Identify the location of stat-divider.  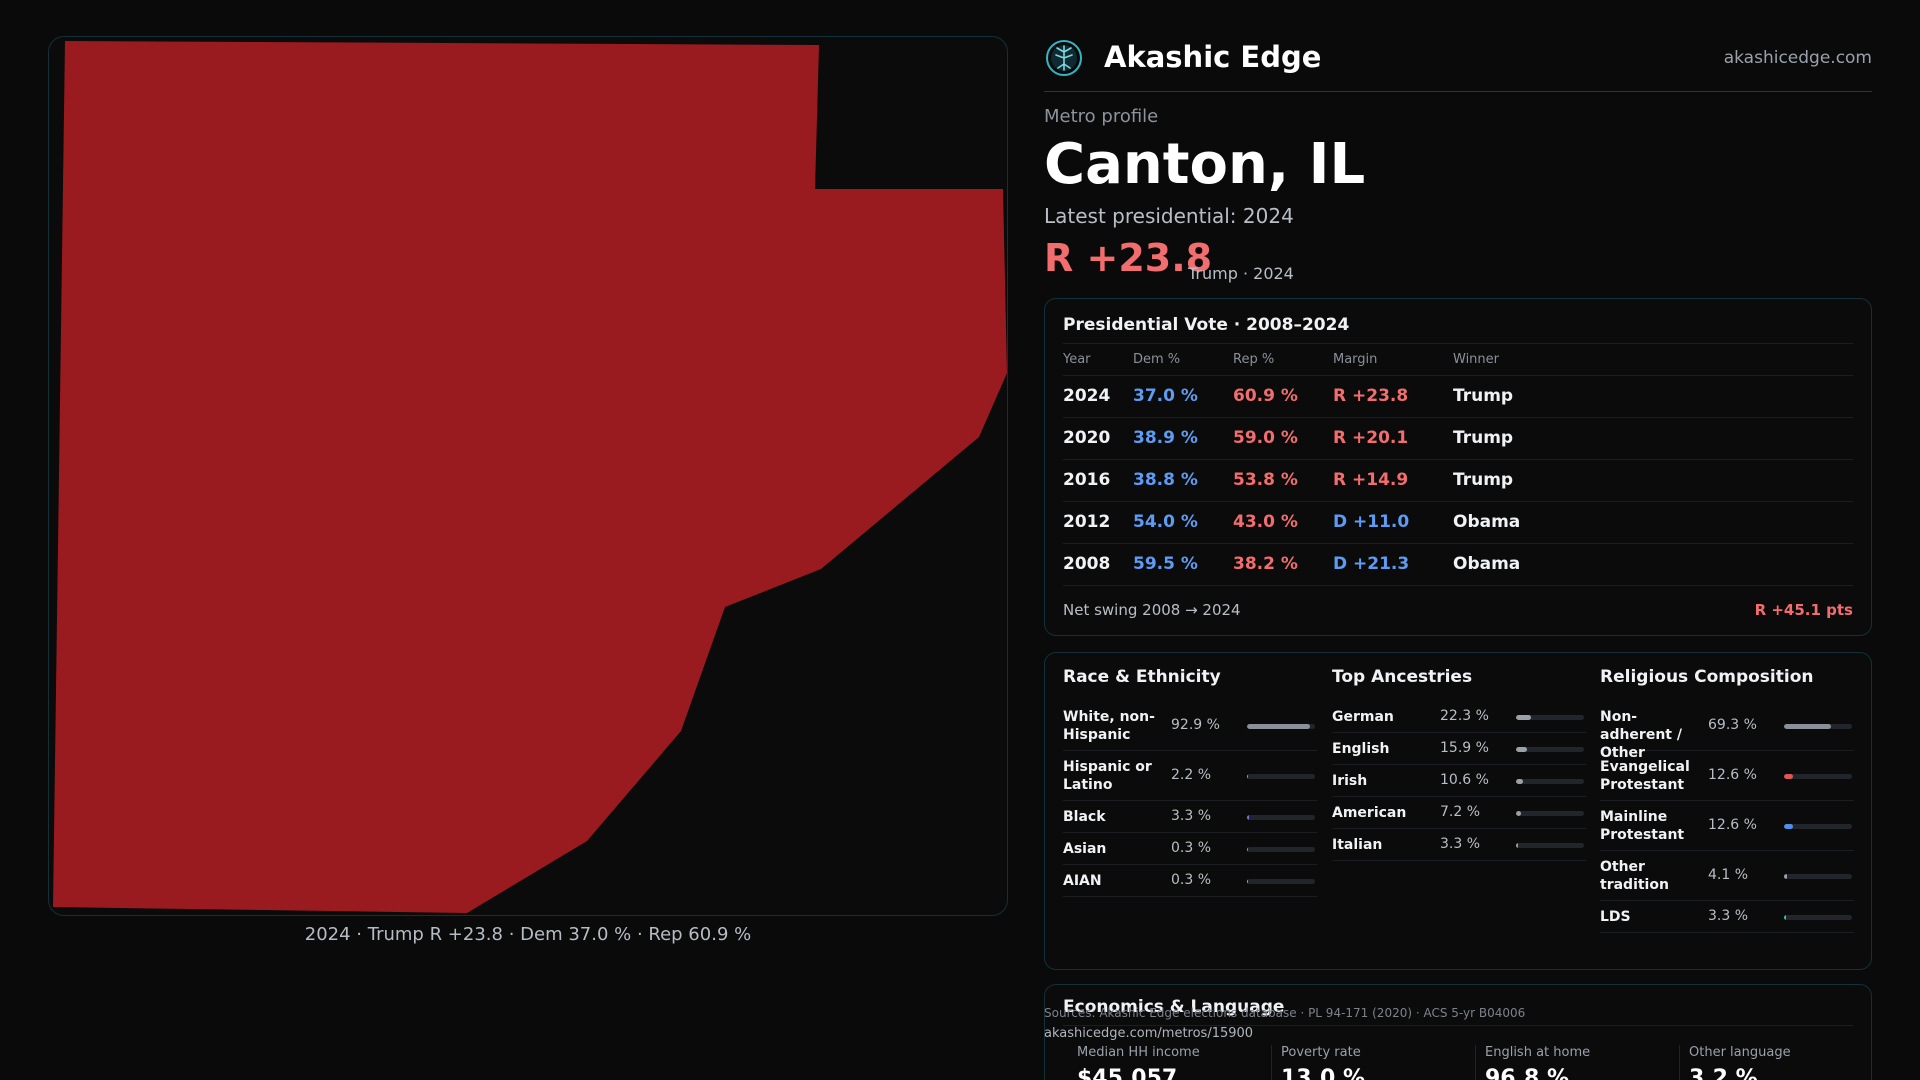
(1679, 1062).